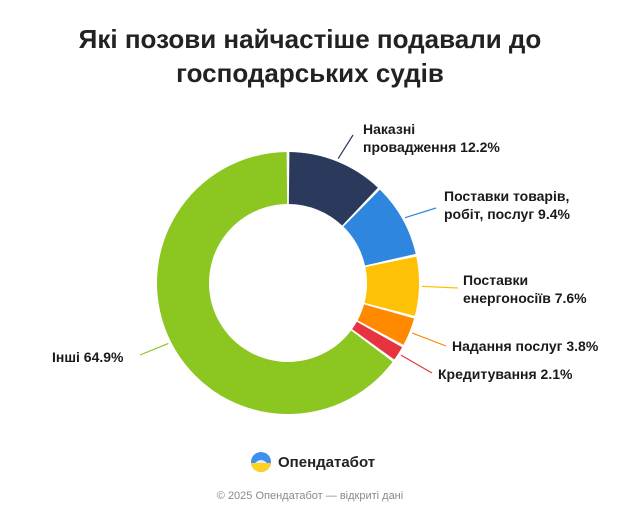  Describe the element at coordinates (379, 227) in the screenshot. I see `slice-Поставки товарів, робіт, послуг` at that location.